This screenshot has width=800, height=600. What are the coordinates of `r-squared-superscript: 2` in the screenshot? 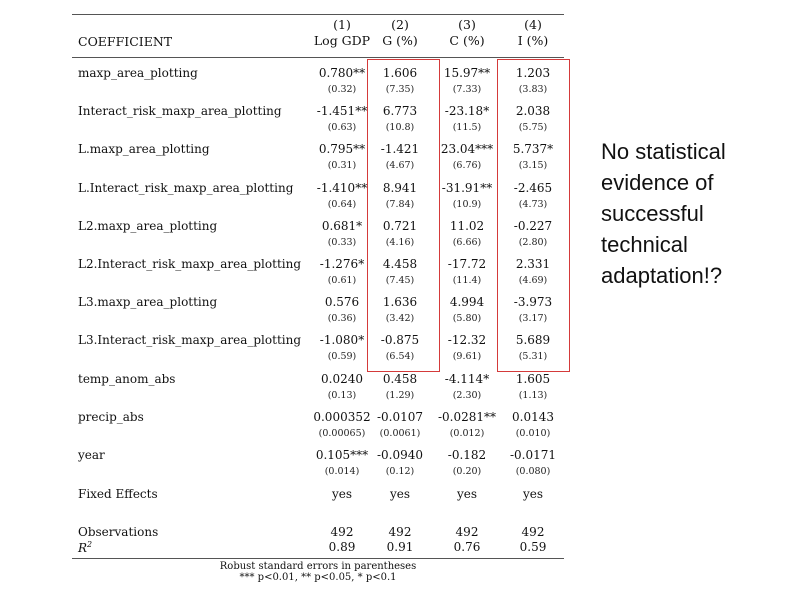 It's located at (90, 545).